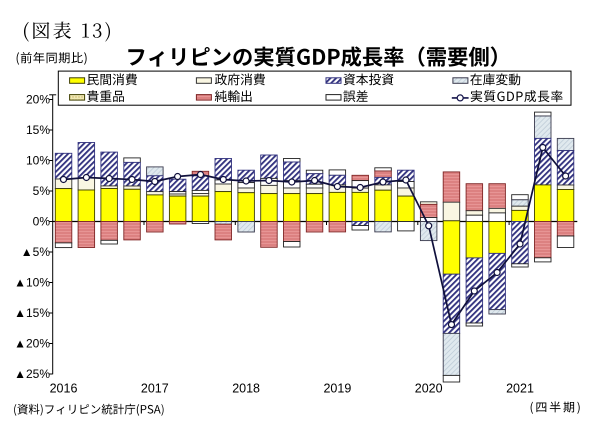  What do you see at coordinates (32, 374) in the screenshot?
I see `svg-text: ▲25%` at bounding box center [32, 374].